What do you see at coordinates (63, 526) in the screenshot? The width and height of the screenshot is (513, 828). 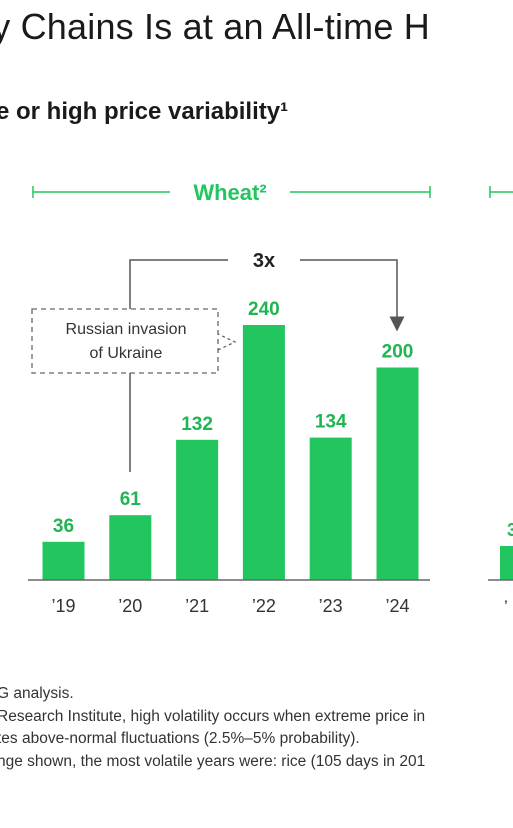 I see `bar-value-label-0: 36` at bounding box center [63, 526].